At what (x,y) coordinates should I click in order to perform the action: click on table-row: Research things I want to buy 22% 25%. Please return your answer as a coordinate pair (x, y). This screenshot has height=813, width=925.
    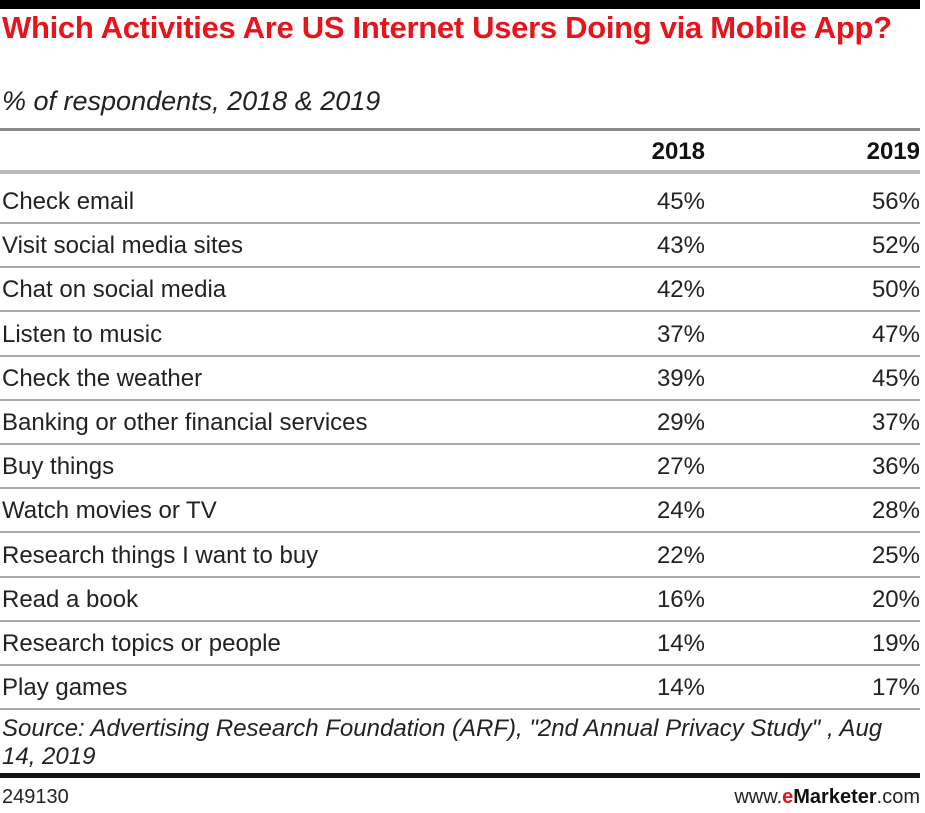
    Looking at the image, I should click on (460, 556).